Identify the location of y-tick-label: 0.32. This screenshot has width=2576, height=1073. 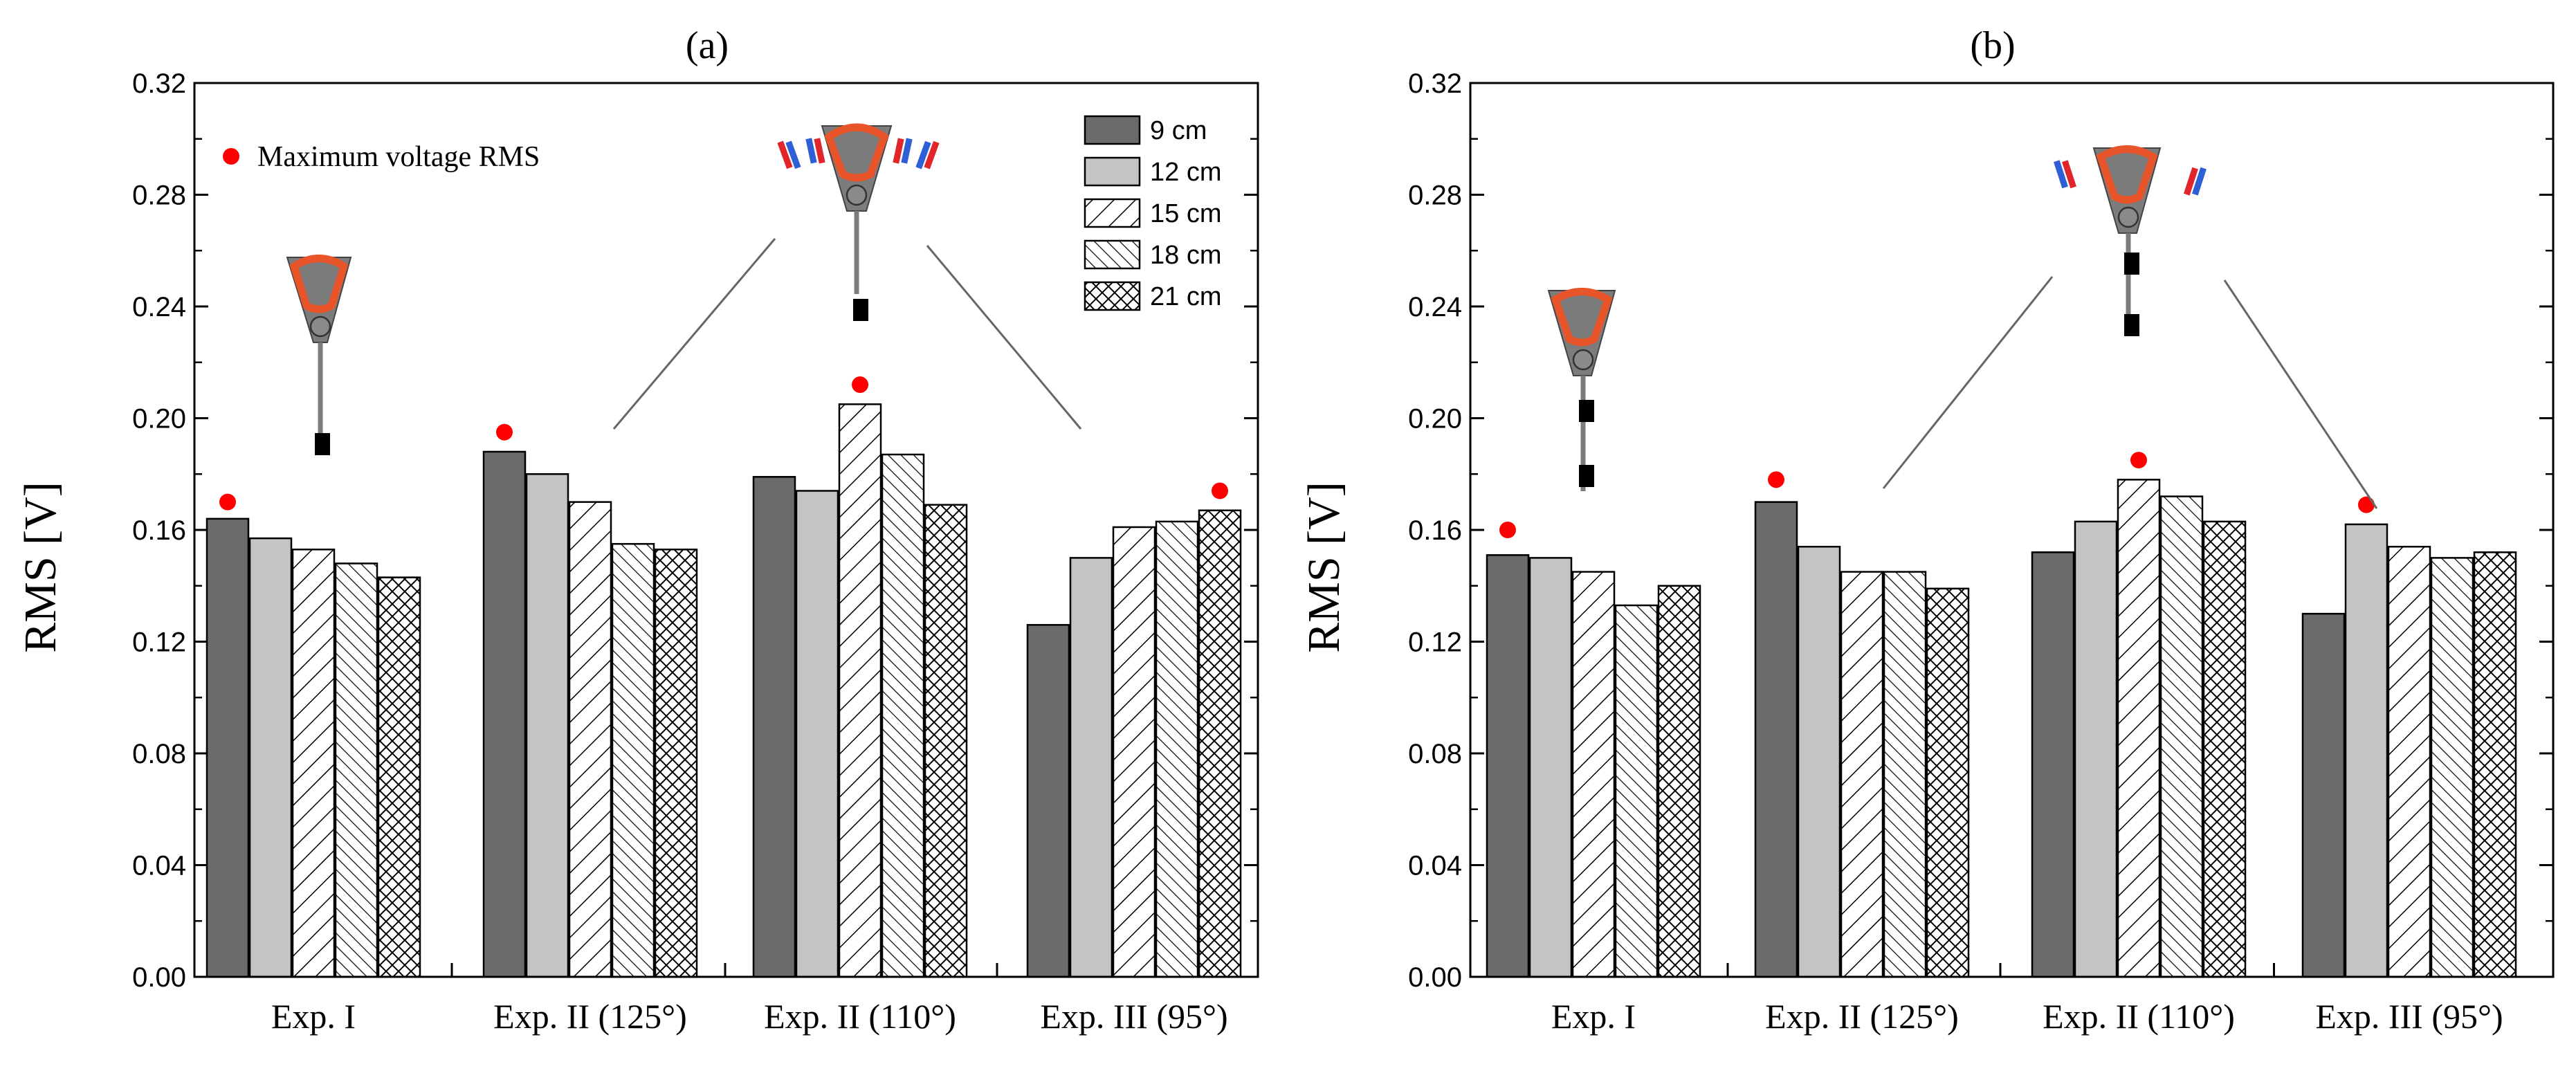
(1435, 83).